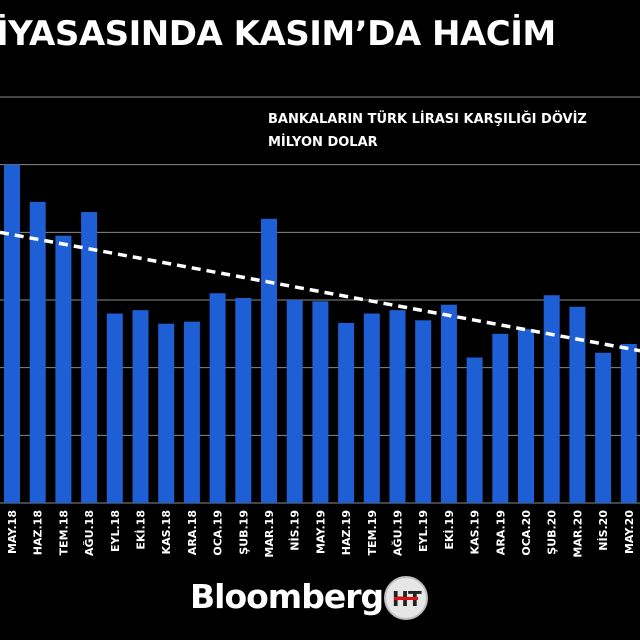 This screenshot has width=640, height=640. I want to click on subtitle-line-2: MİLYON DOLAR, so click(323, 142).